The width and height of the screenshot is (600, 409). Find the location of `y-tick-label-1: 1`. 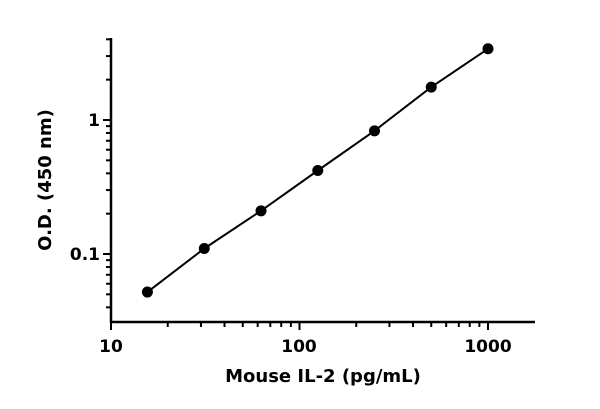

y-tick-label-1: 1 is located at coordinates (94, 121).